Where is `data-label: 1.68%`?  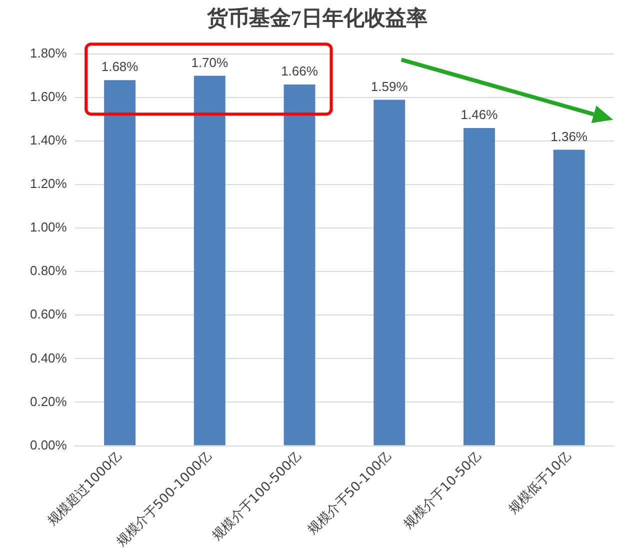 data-label: 1.68% is located at coordinates (120, 66).